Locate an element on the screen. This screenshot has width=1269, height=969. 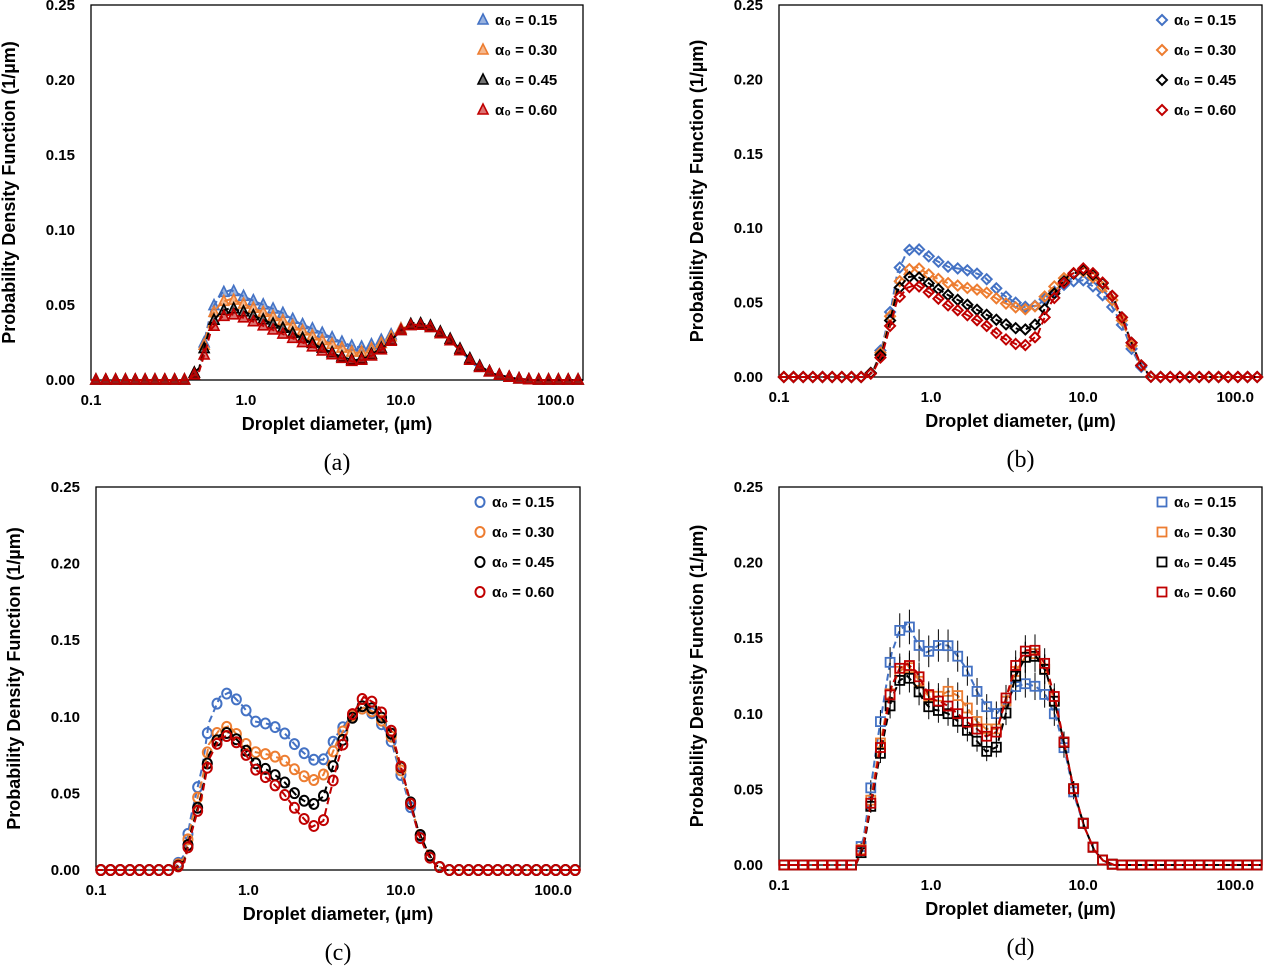
plot-frame is located at coordinates (1020, 191).